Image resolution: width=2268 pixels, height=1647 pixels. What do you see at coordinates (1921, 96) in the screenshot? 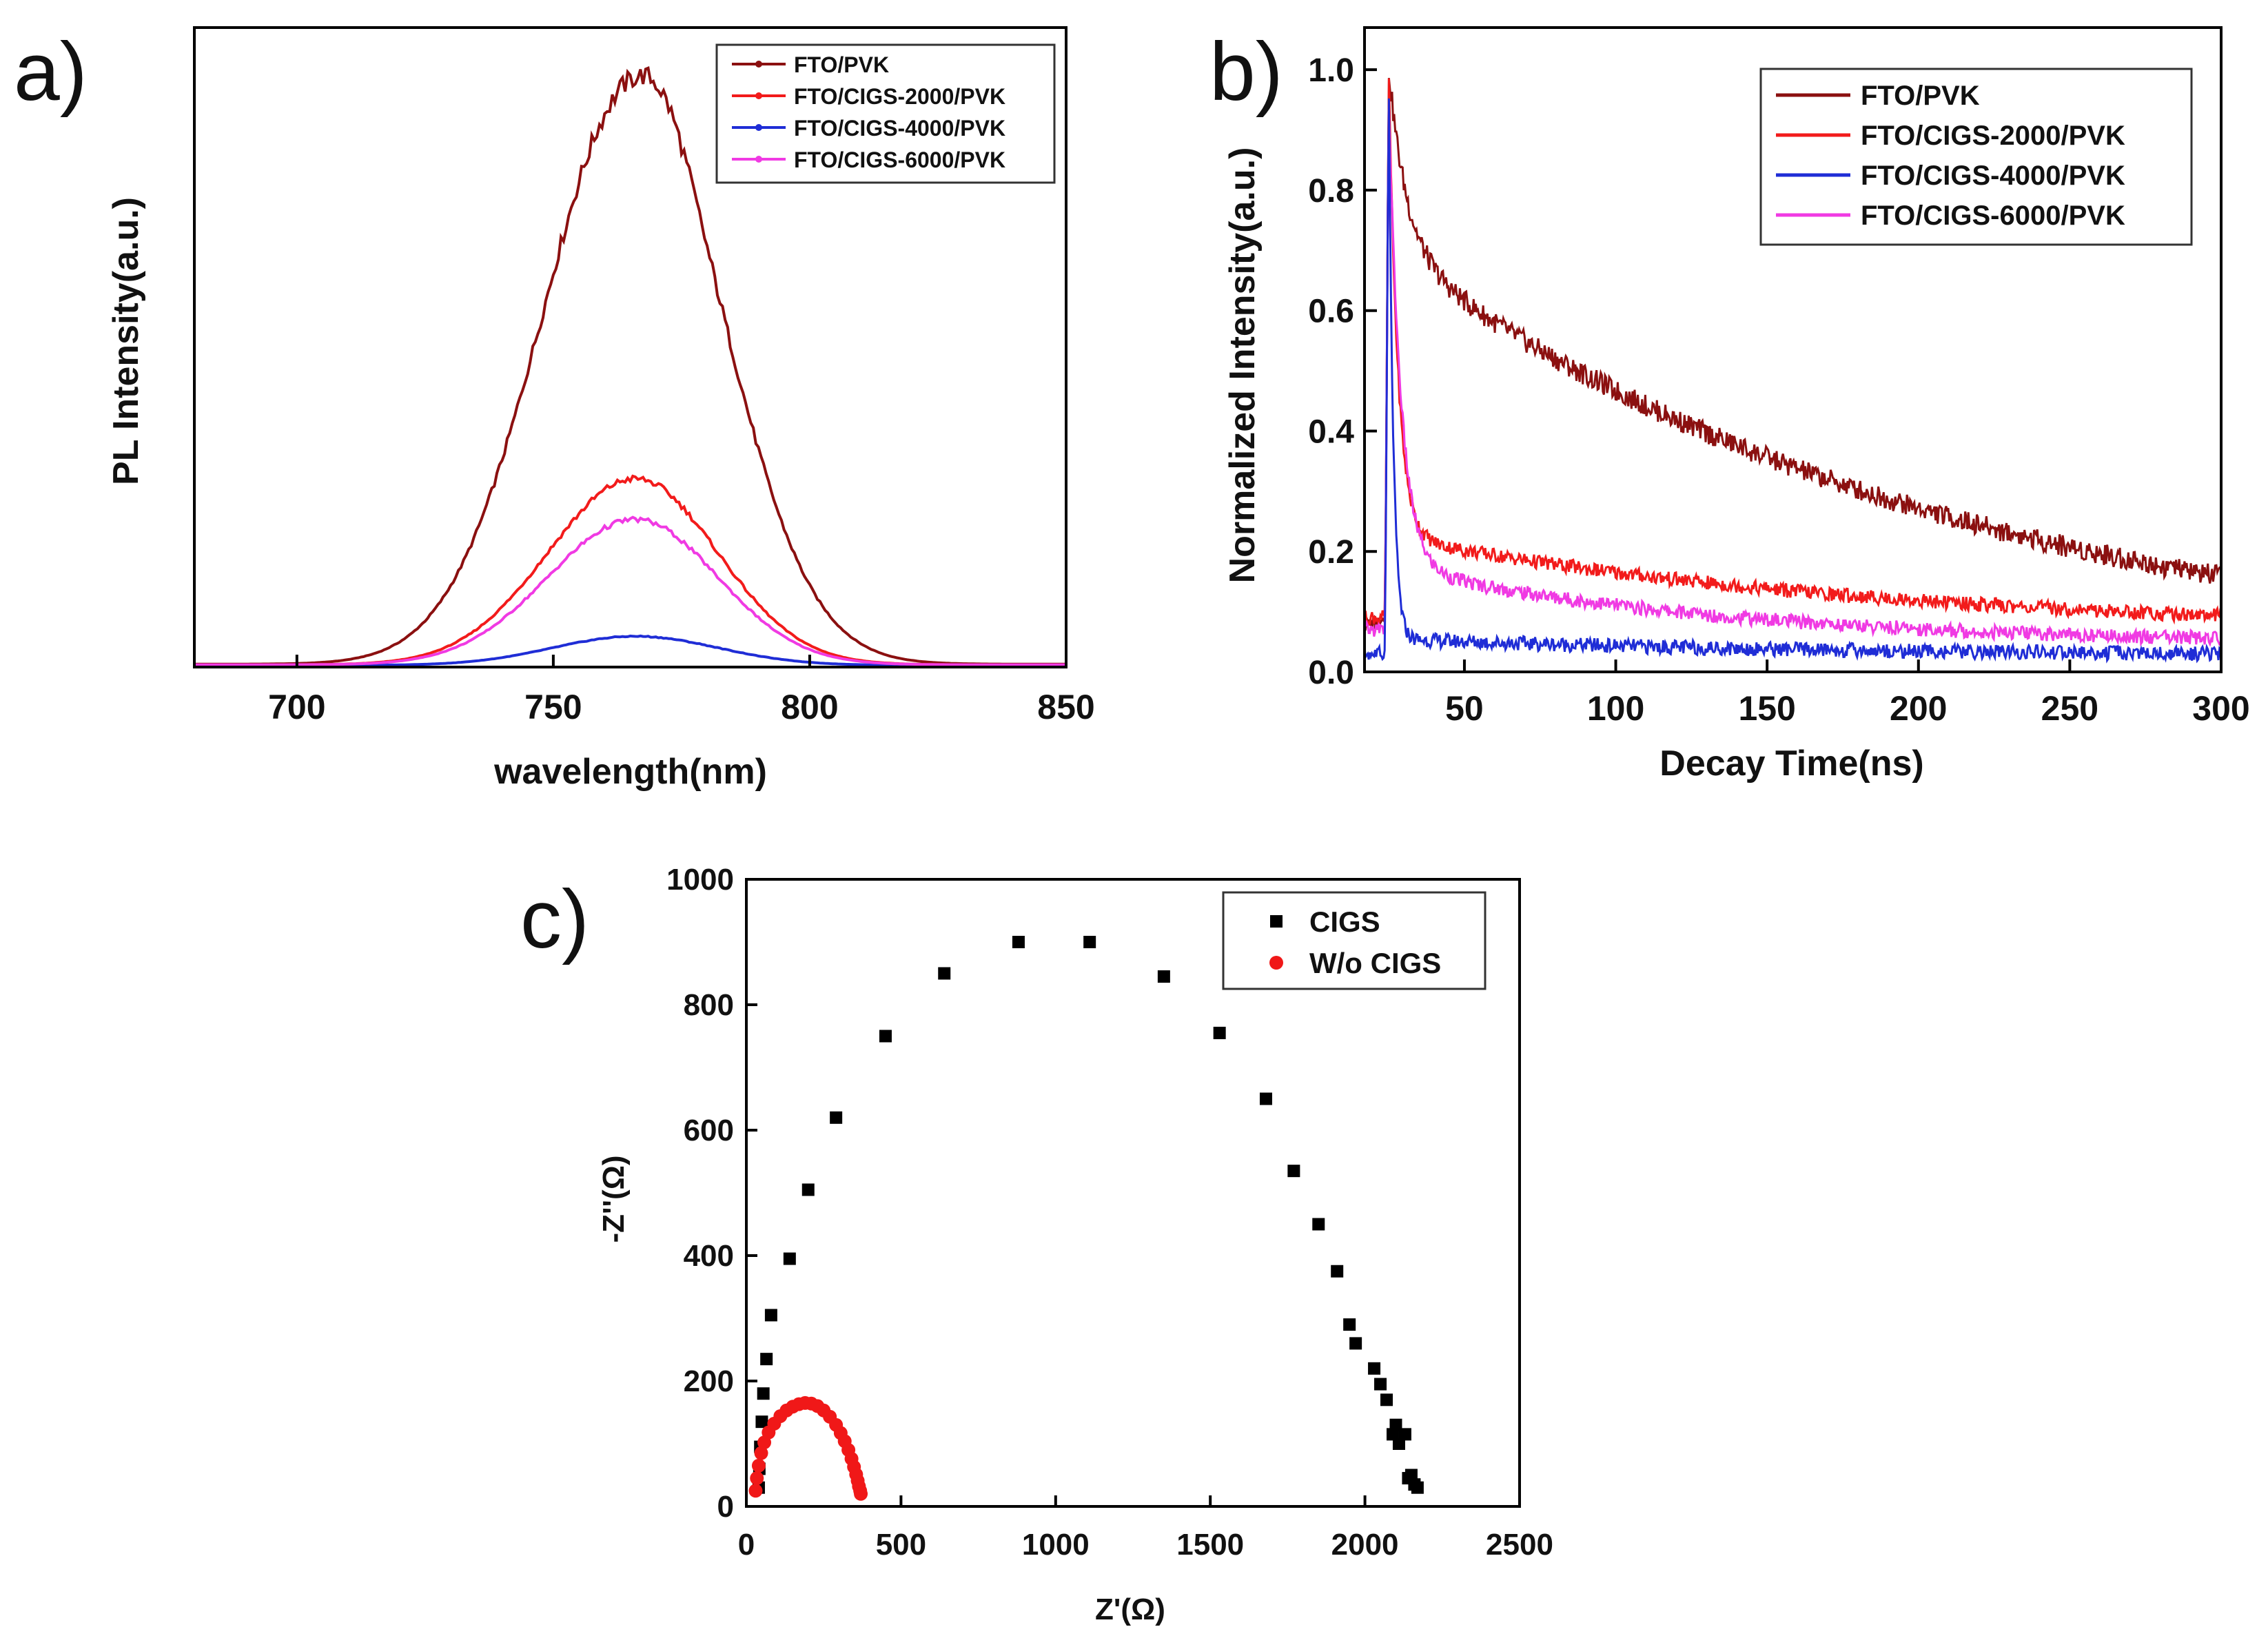
I see `panel-b-legend-label: FTO/PVK` at bounding box center [1921, 96].